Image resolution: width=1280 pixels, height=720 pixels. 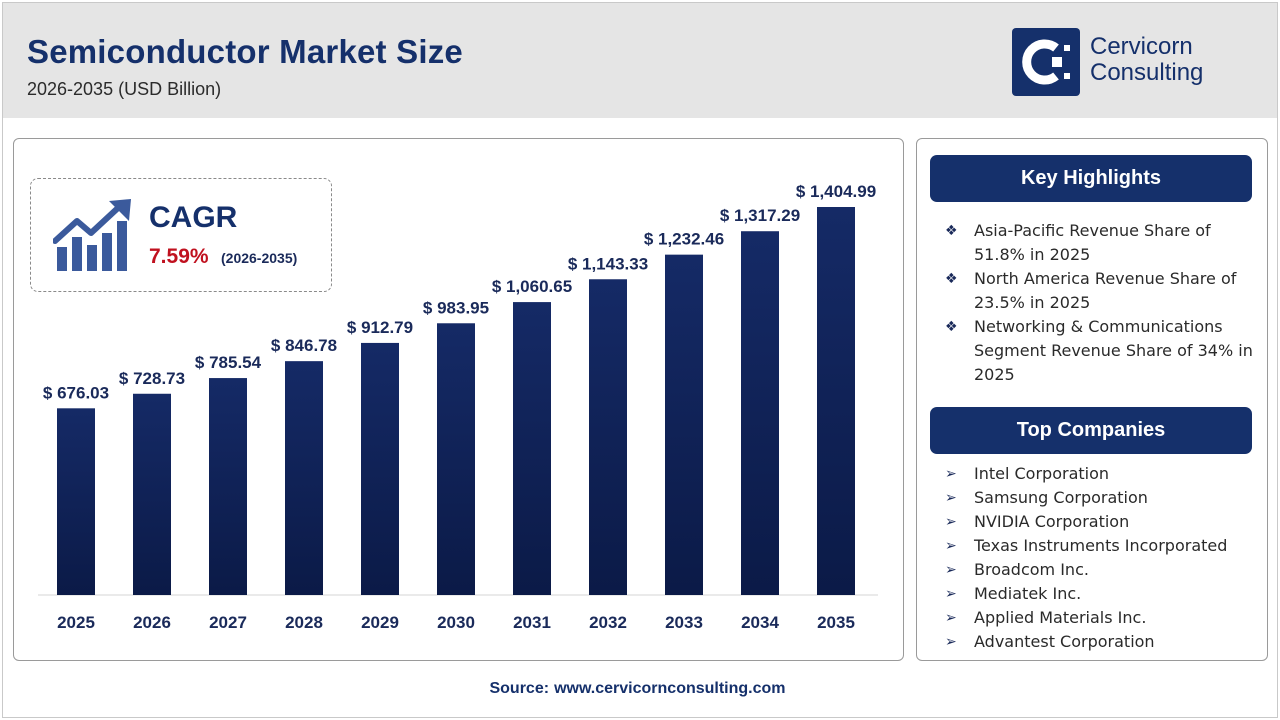 What do you see at coordinates (1091, 430) in the screenshot?
I see `top-companies-heading: Top Companies` at bounding box center [1091, 430].